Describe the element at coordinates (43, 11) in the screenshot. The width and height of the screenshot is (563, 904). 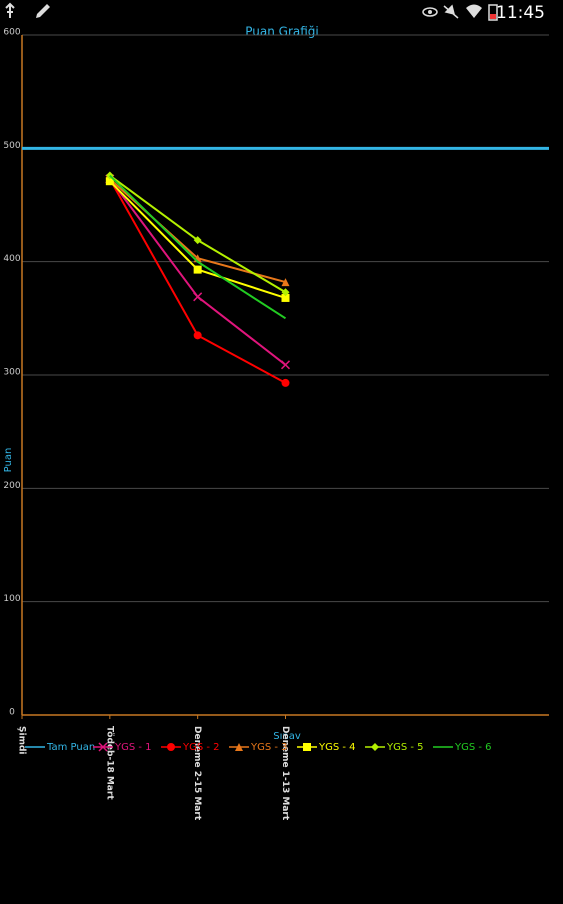
I see `edit-icon` at that location.